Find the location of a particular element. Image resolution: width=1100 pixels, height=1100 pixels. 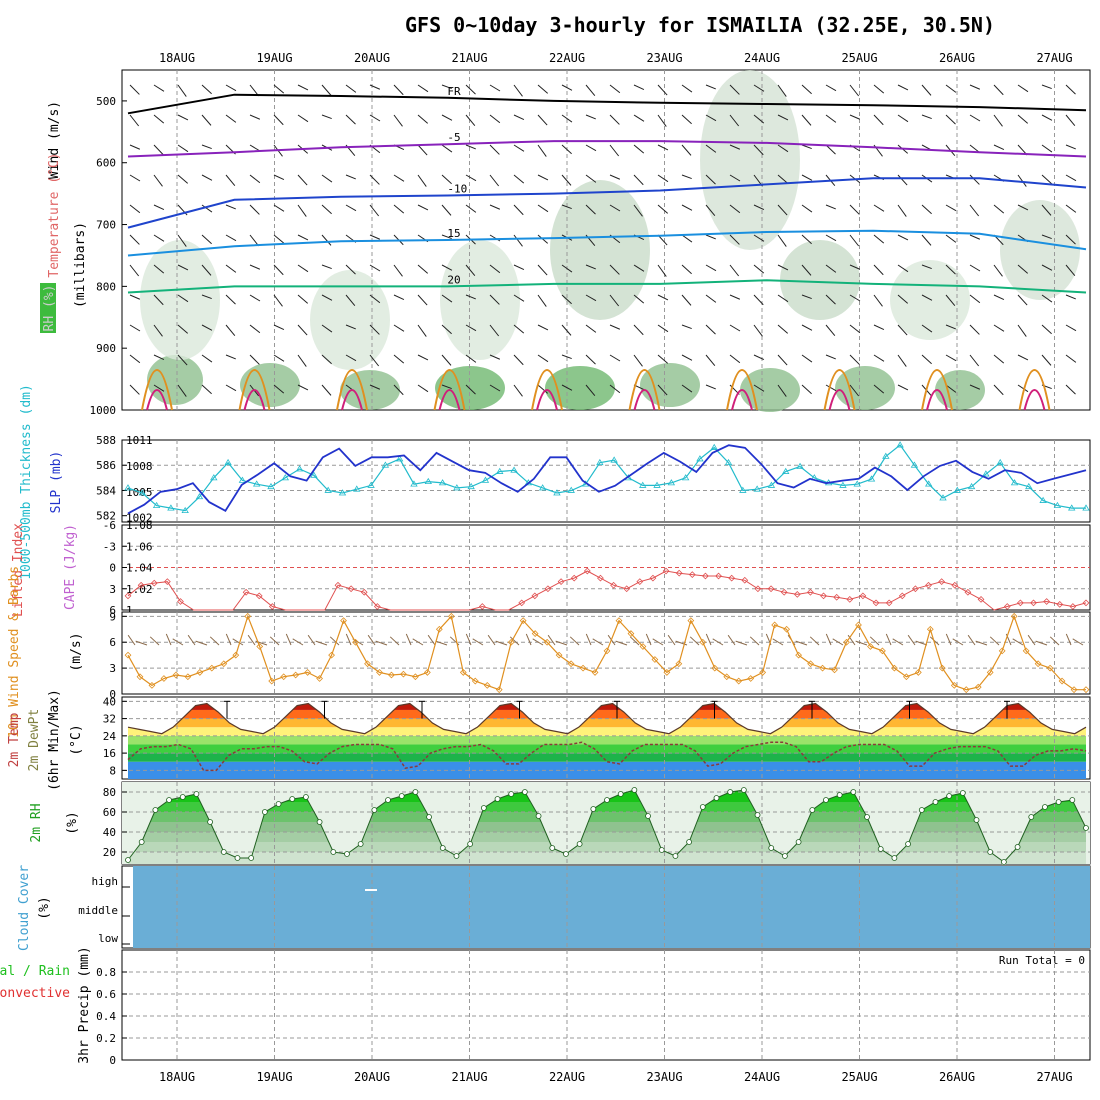

rh2m-label: 2m RH is located at coordinates (36, 822).